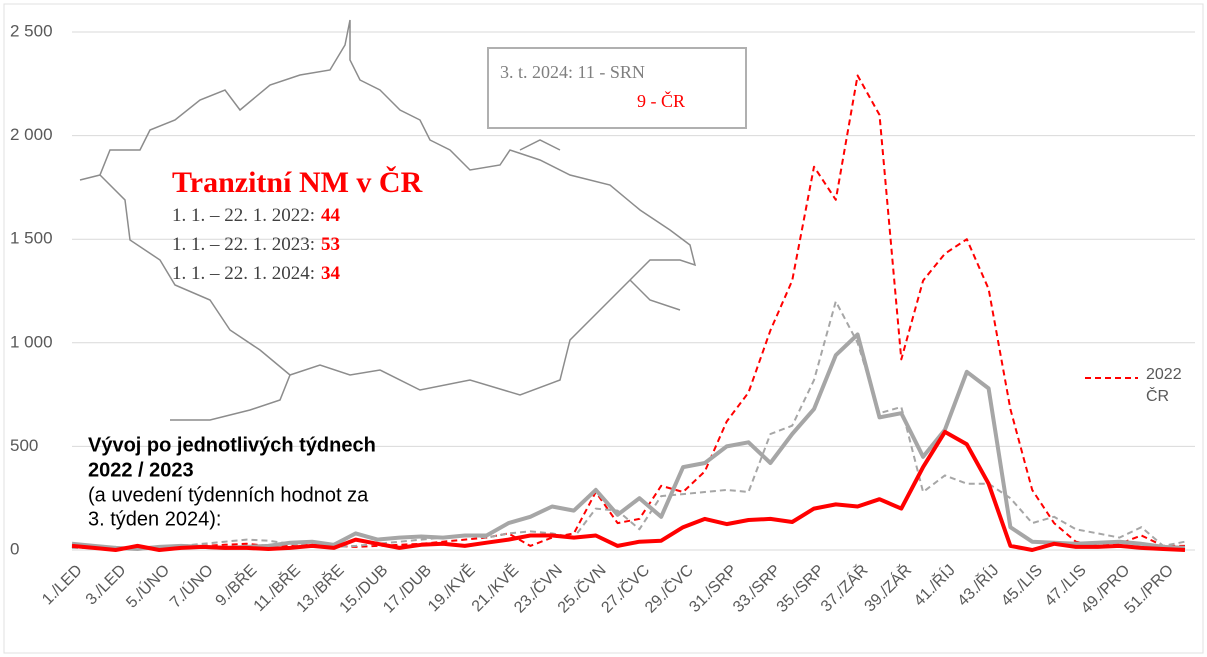 This screenshot has width=1207, height=657. What do you see at coordinates (106, 585) in the screenshot?
I see `x-tick-label: 3./LED` at bounding box center [106, 585].